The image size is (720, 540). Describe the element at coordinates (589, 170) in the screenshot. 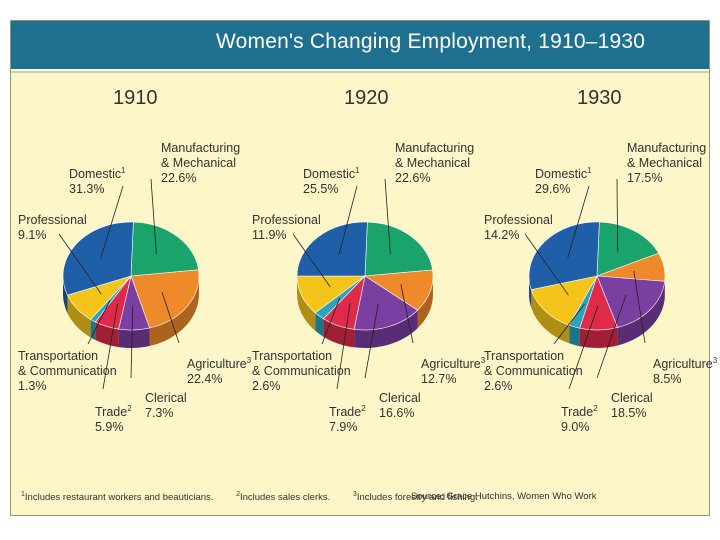

I see `footnote-mark: 1` at that location.